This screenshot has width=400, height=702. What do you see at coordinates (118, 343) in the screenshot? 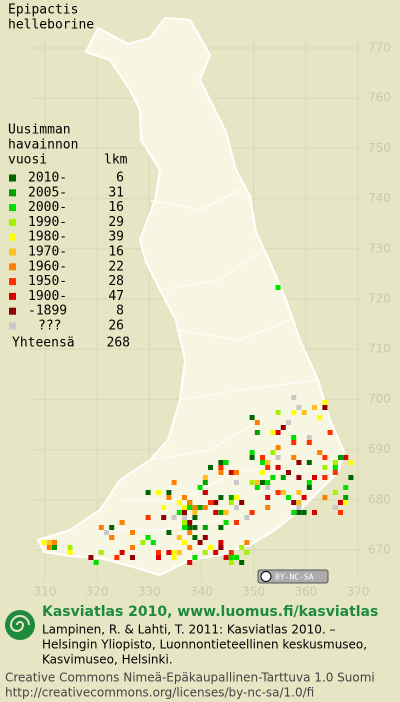
I see `total-value: 268` at bounding box center [118, 343].